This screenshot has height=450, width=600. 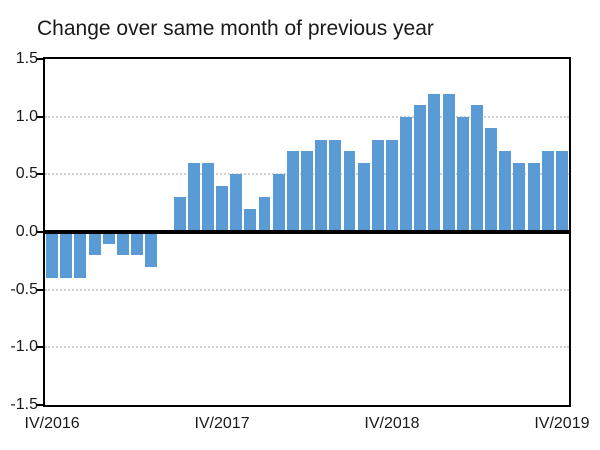 What do you see at coordinates (26, 231) in the screenshot?
I see `y-tick-label: 0.0` at bounding box center [26, 231].